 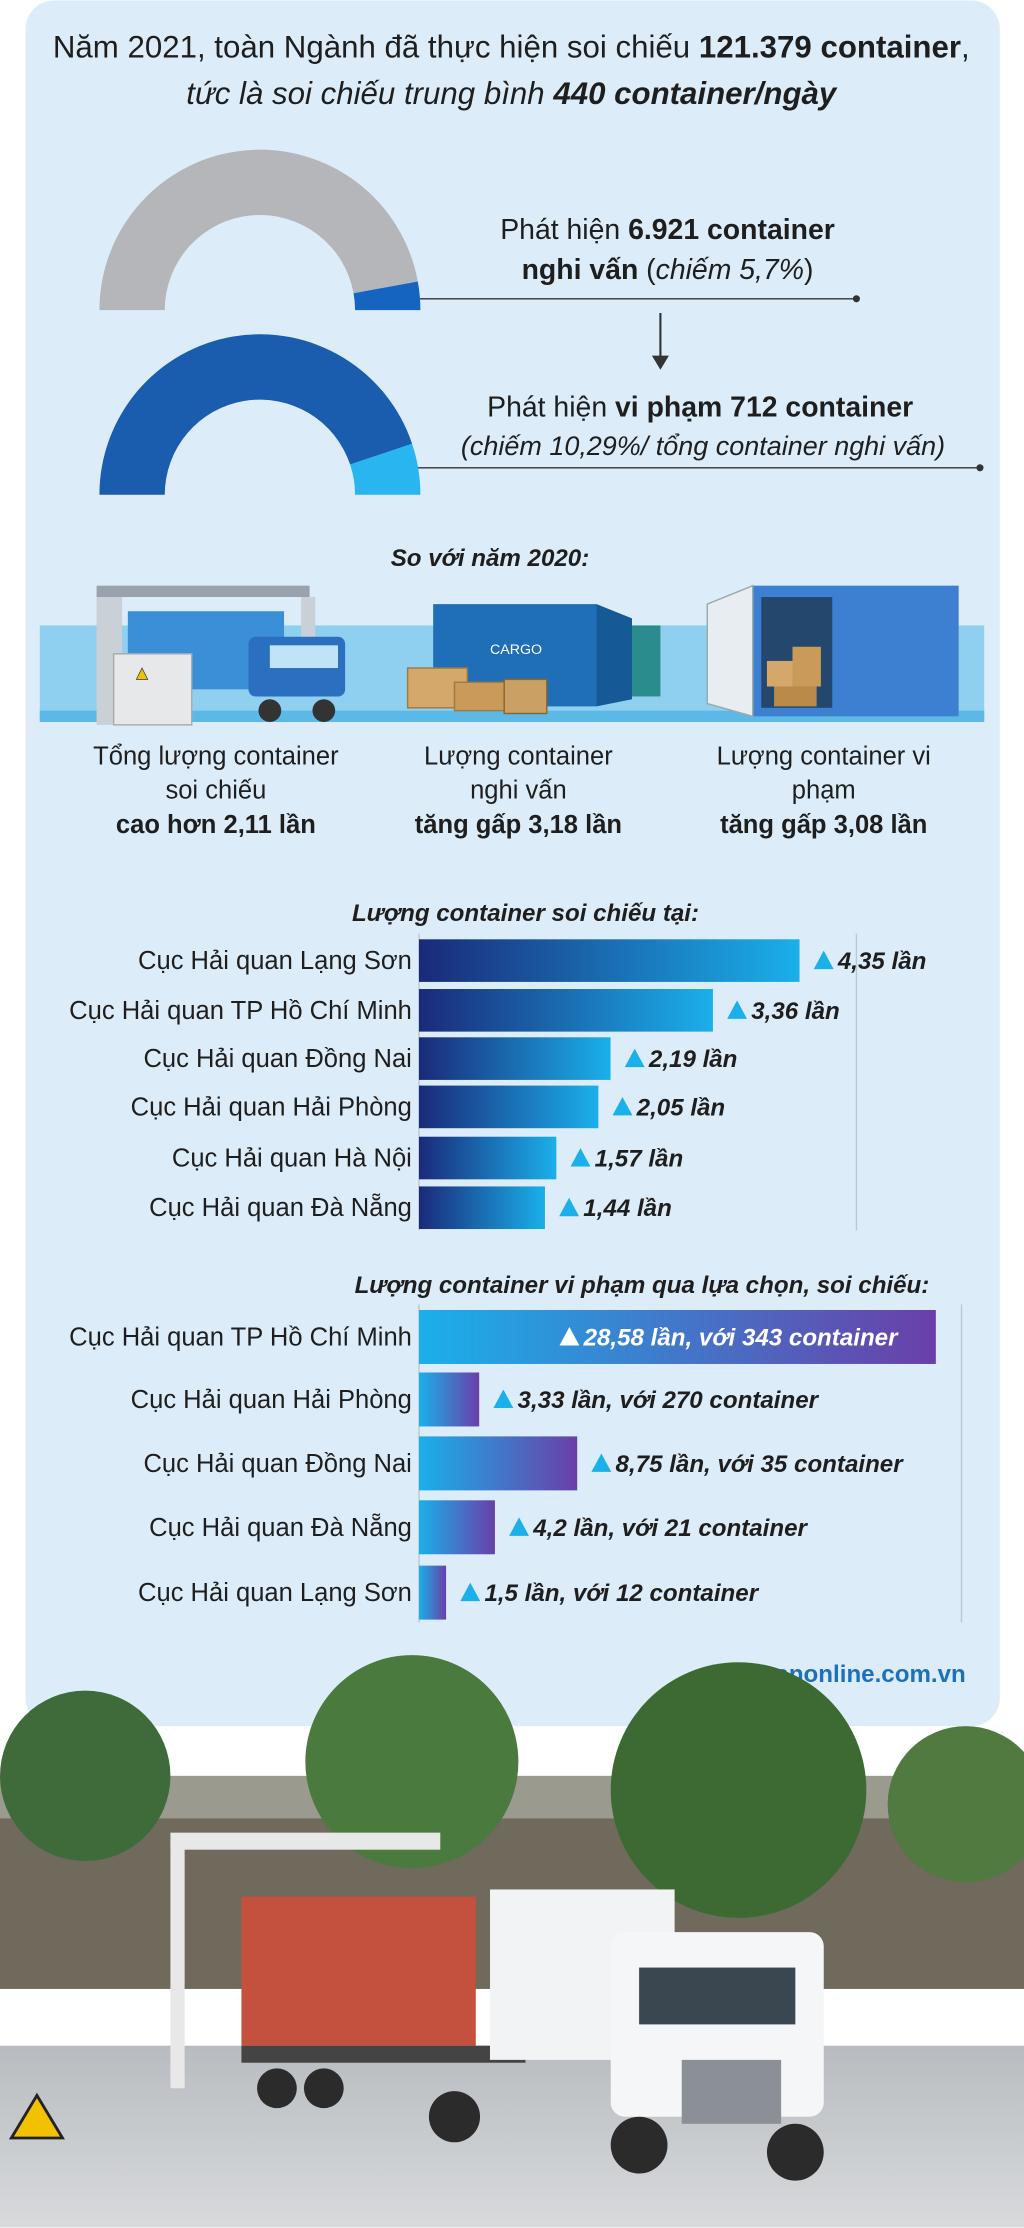 What do you see at coordinates (703, 446) in the screenshot?
I see `gauge-text: (chiếm 10,29%/ tổng container nghi vấn)` at bounding box center [703, 446].